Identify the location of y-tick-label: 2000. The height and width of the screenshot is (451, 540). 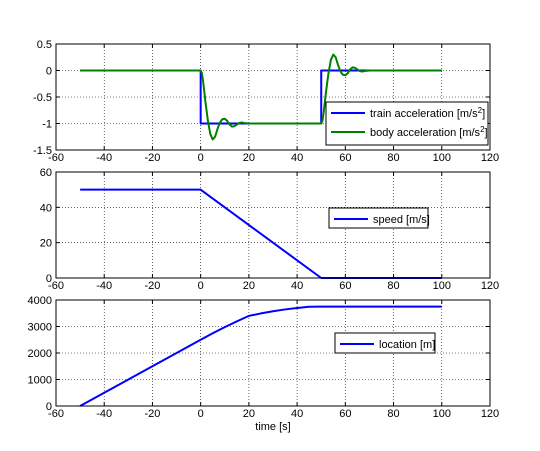
(40, 354).